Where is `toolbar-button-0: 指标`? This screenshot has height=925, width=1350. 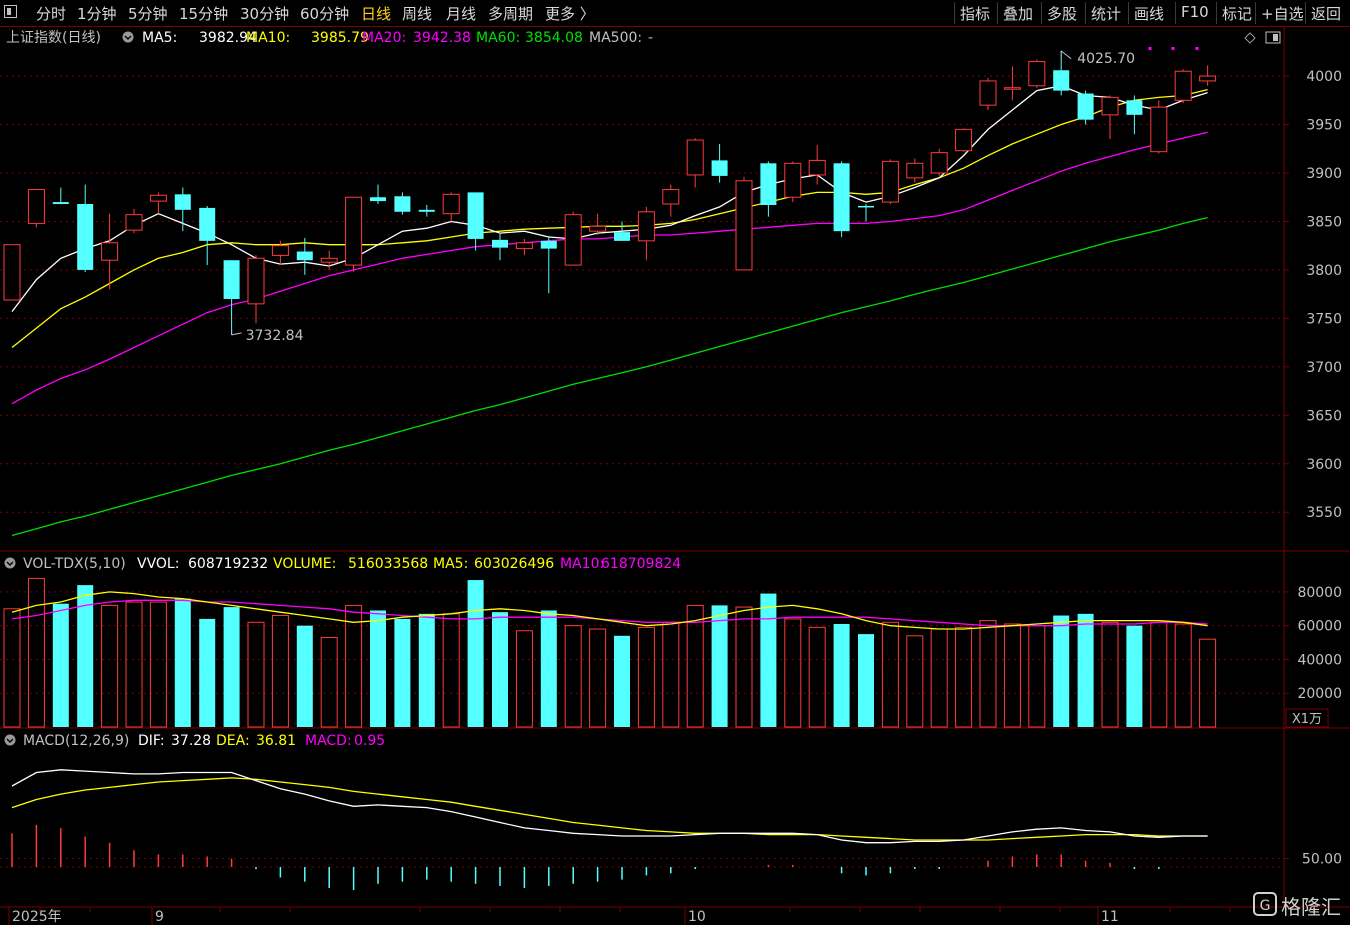 toolbar-button-0: 指标 is located at coordinates (975, 14).